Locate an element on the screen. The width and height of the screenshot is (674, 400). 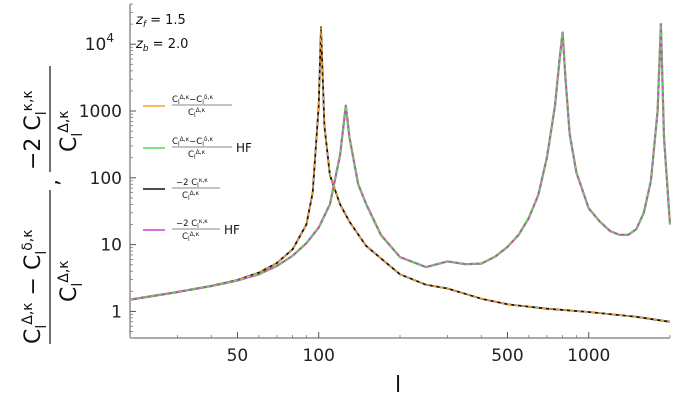
x-axis-label: l is located at coordinates (398, 385).